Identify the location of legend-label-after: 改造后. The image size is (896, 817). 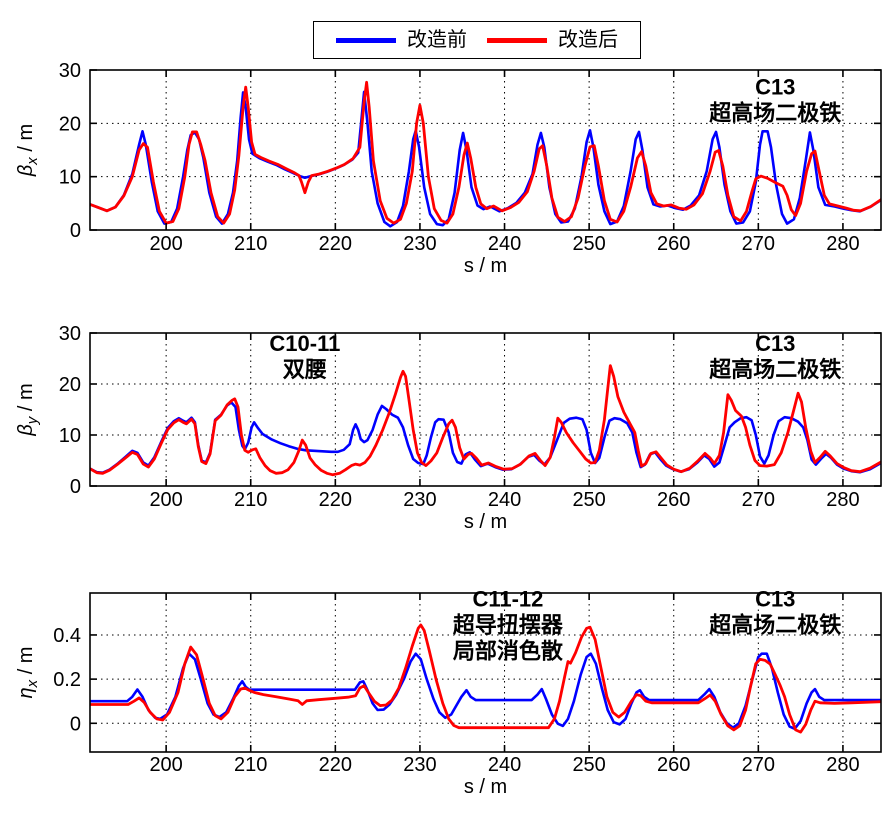
(588, 40).